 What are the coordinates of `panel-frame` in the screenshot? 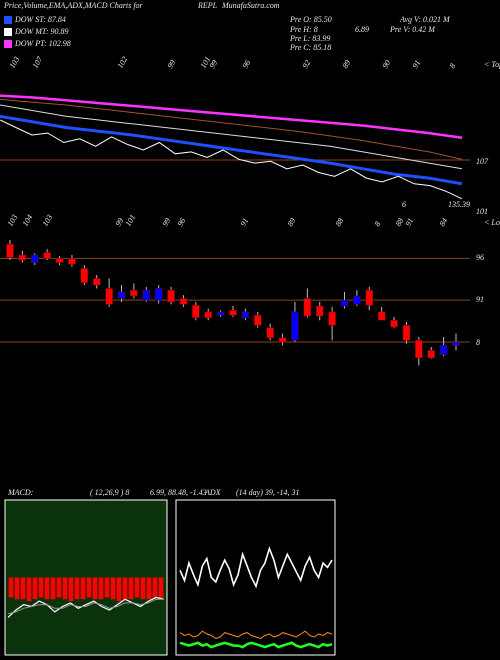 It's located at (255, 577).